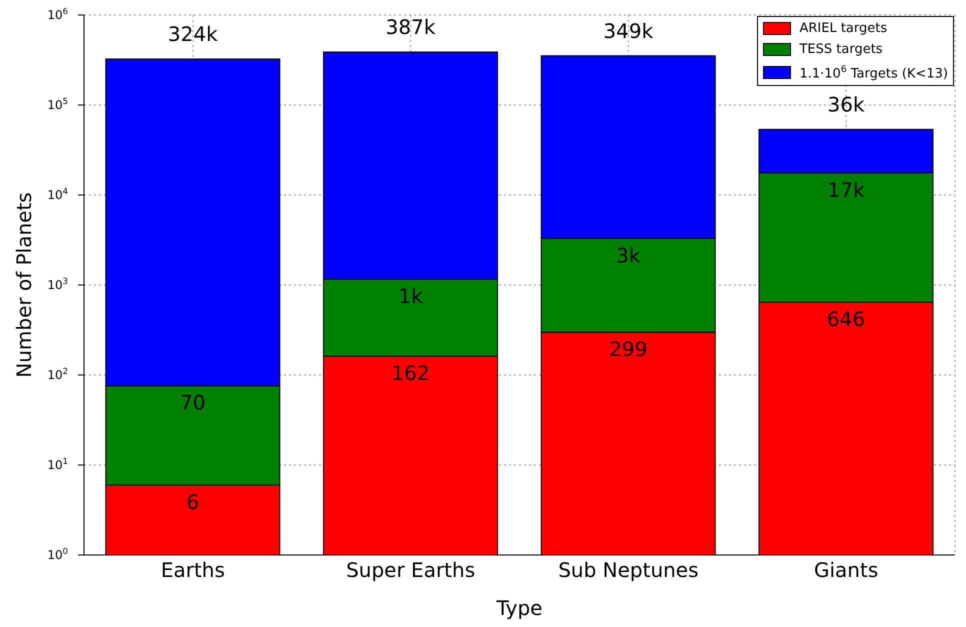  What do you see at coordinates (411, 26) in the screenshot?
I see `data-label: 387k` at bounding box center [411, 26].